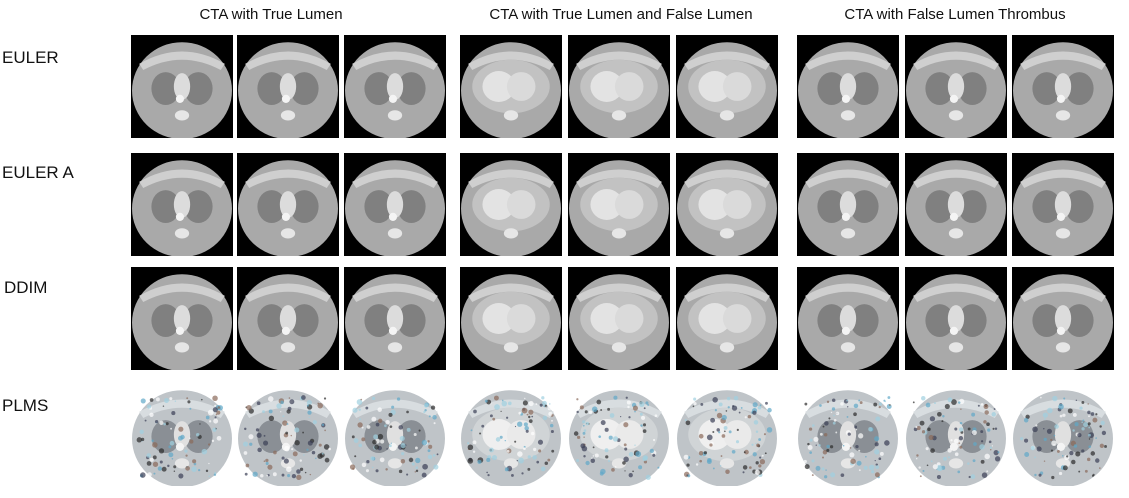 The height and width of the screenshot is (498, 1129). What do you see at coordinates (30, 57) in the screenshot?
I see `row-label-euler: EULER` at bounding box center [30, 57].